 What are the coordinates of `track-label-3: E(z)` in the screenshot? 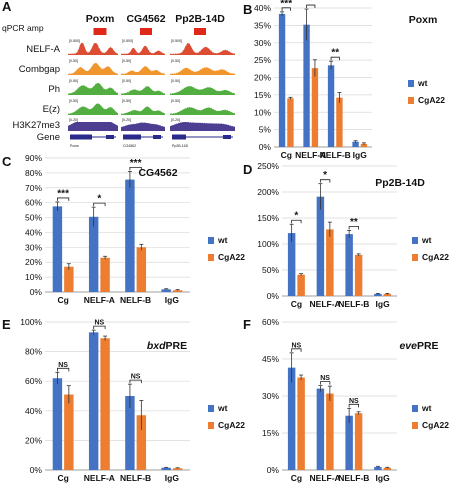 It's located at (51, 109).